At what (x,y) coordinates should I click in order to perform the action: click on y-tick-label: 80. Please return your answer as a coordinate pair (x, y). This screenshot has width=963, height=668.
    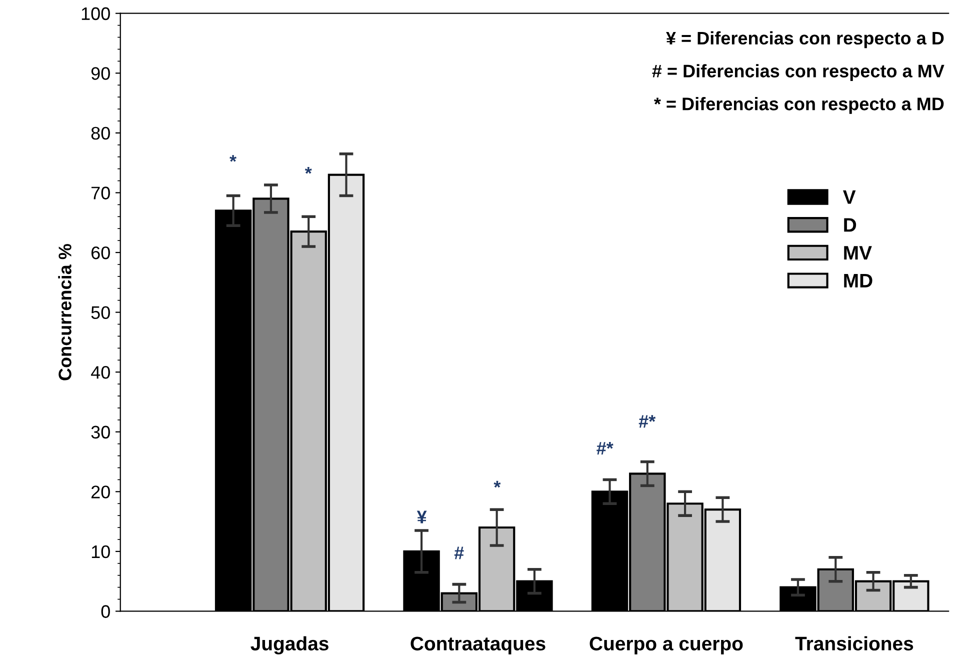
    Looking at the image, I should click on (100, 133).